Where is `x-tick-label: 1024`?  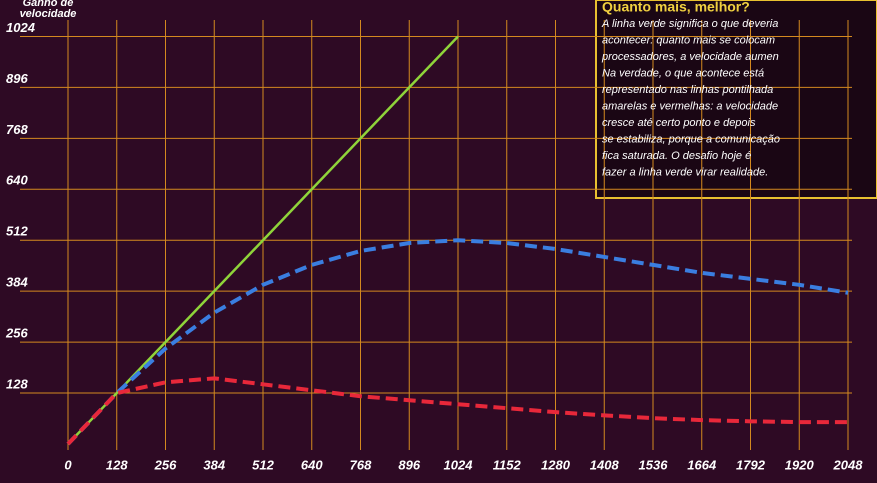 x-tick-label: 1024 is located at coordinates (459, 464).